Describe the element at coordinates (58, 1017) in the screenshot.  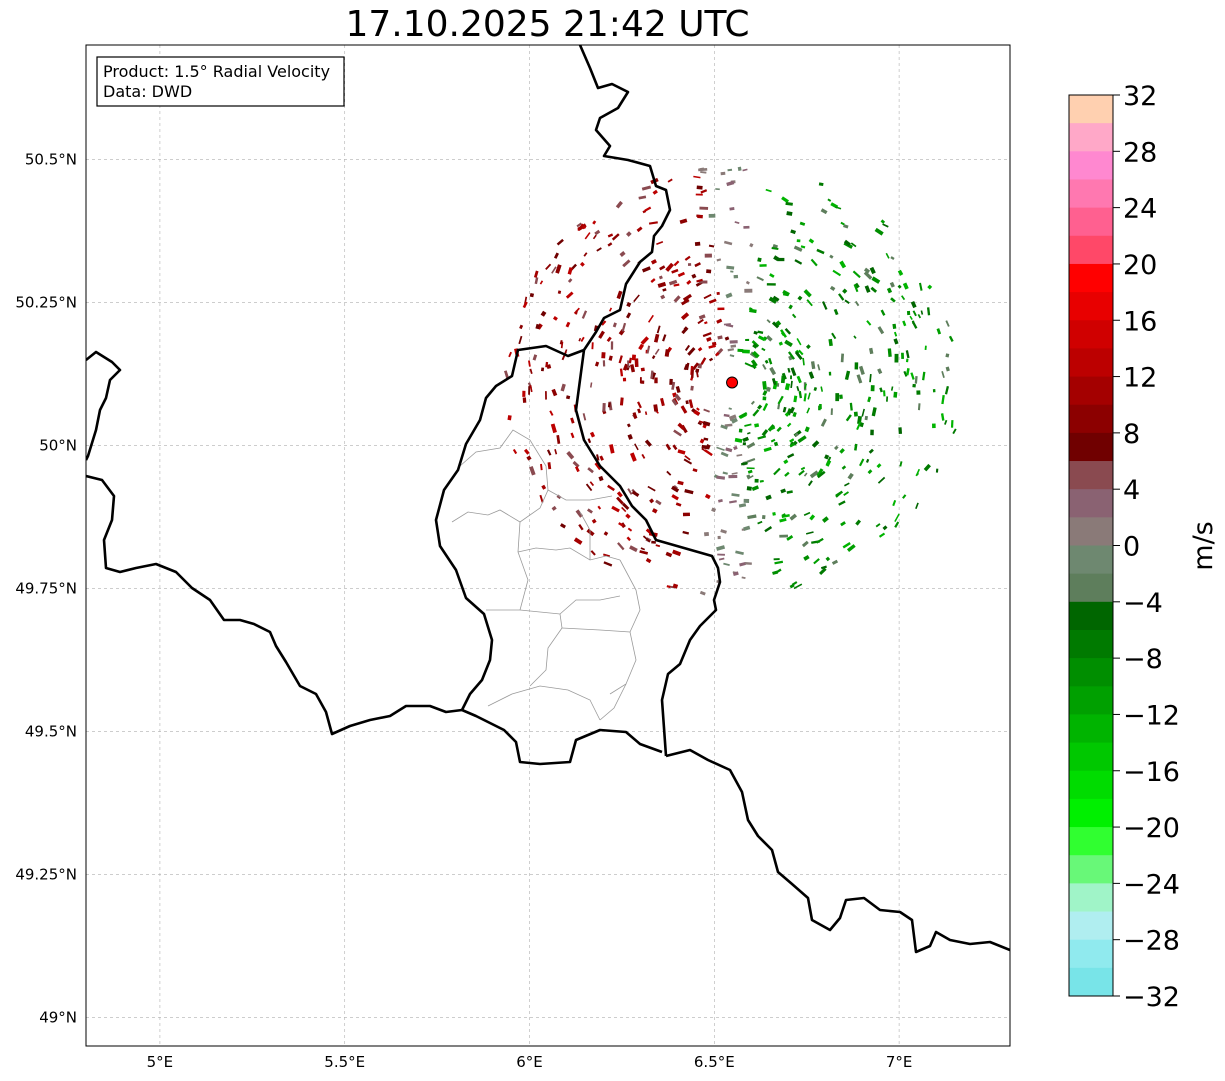
I see `lat-tick-label: 49°N` at that location.